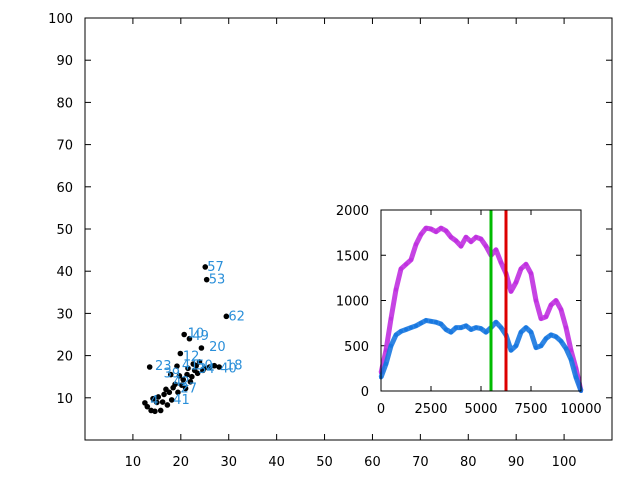  Describe the element at coordinates (64, 272) in the screenshot. I see `main-y-tick-label: 40` at that location.